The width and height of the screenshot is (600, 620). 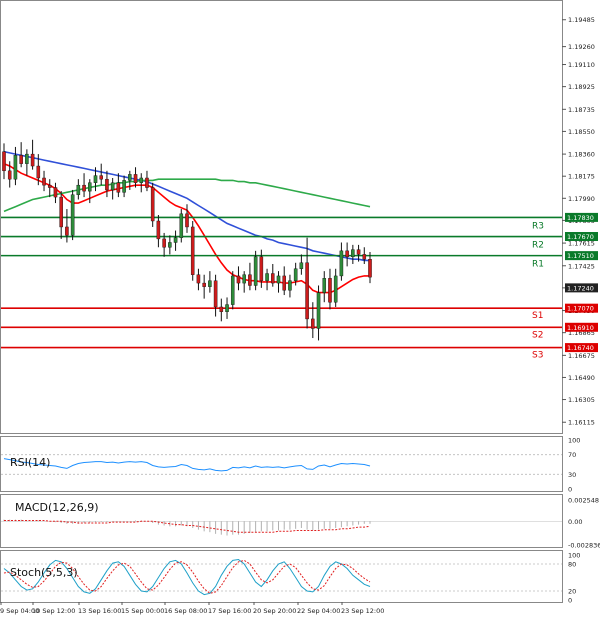 What do you see at coordinates (570, 601) in the screenshot?
I see `stoch-tick-label: 0` at bounding box center [570, 601].